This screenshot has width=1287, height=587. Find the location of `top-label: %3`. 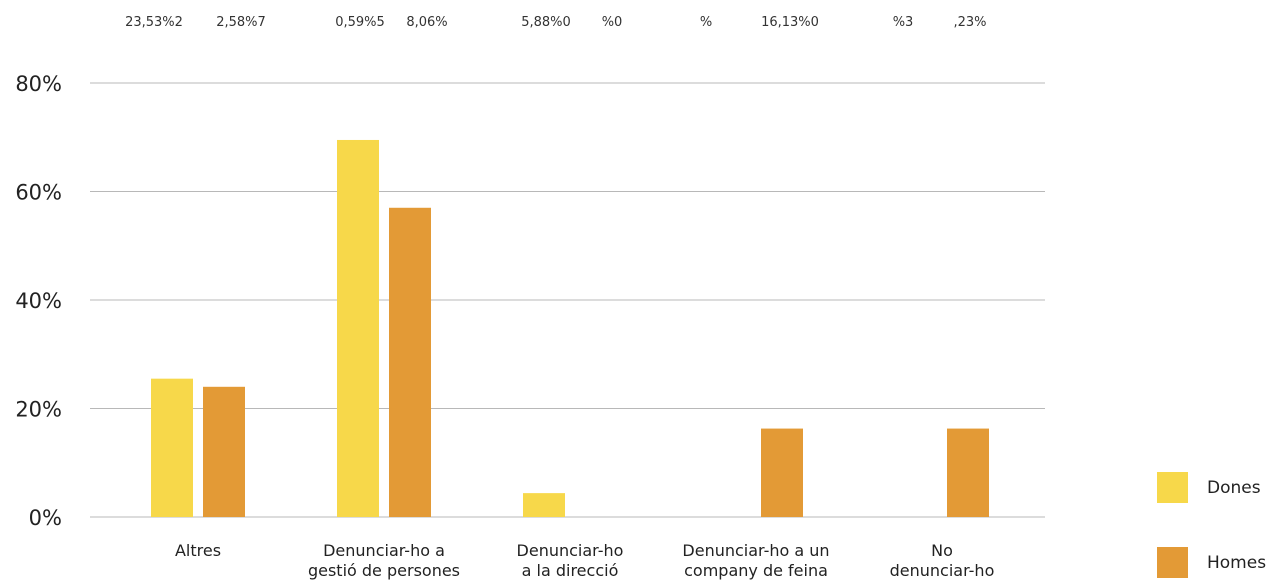

top-label: %3 is located at coordinates (903, 22).